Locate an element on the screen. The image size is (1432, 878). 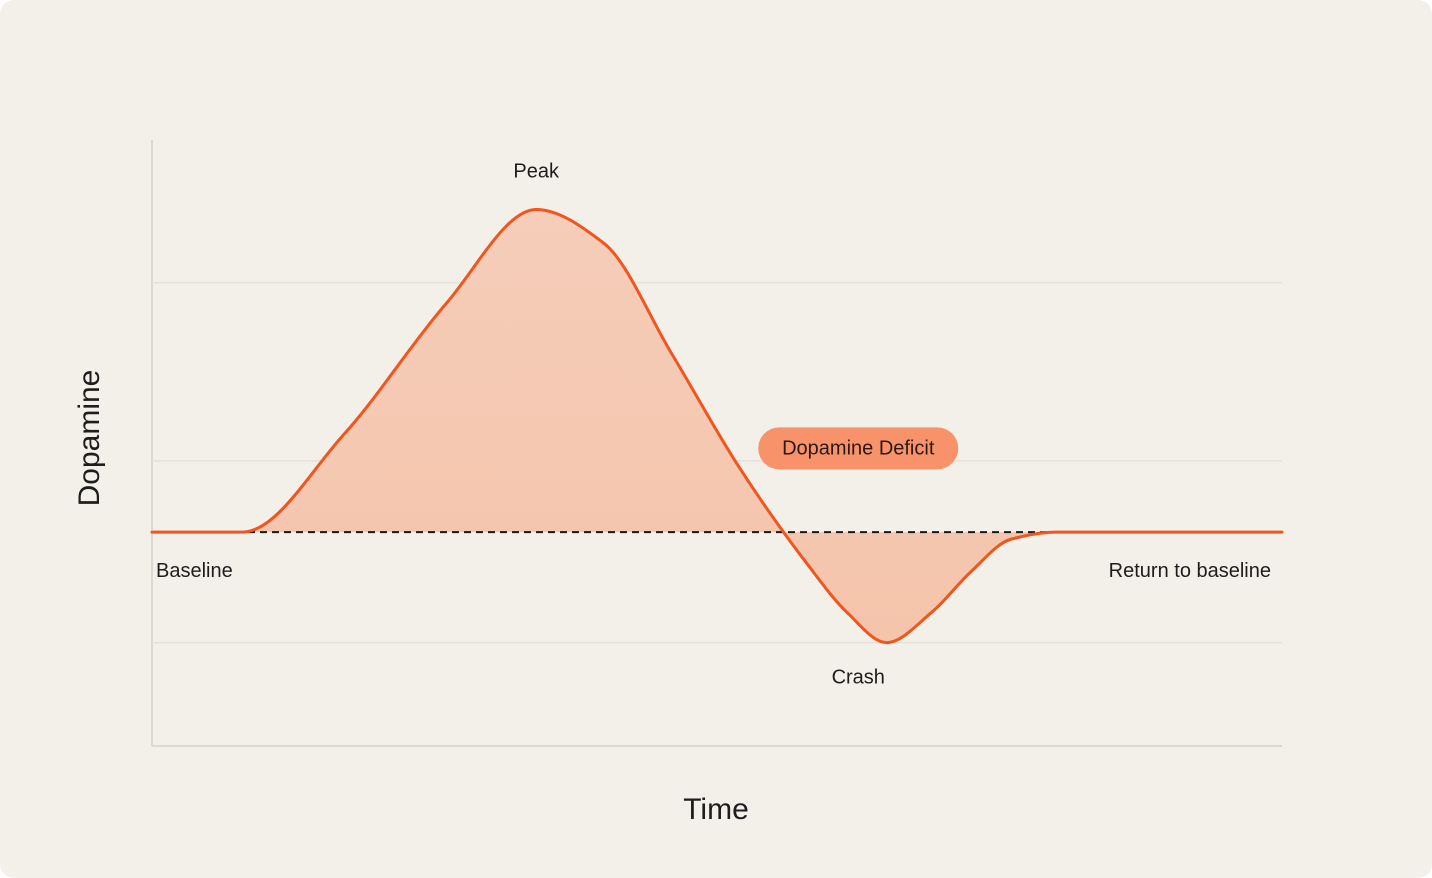
dopamine-deficit-pill: Dopamine Deficit is located at coordinates (858, 448).